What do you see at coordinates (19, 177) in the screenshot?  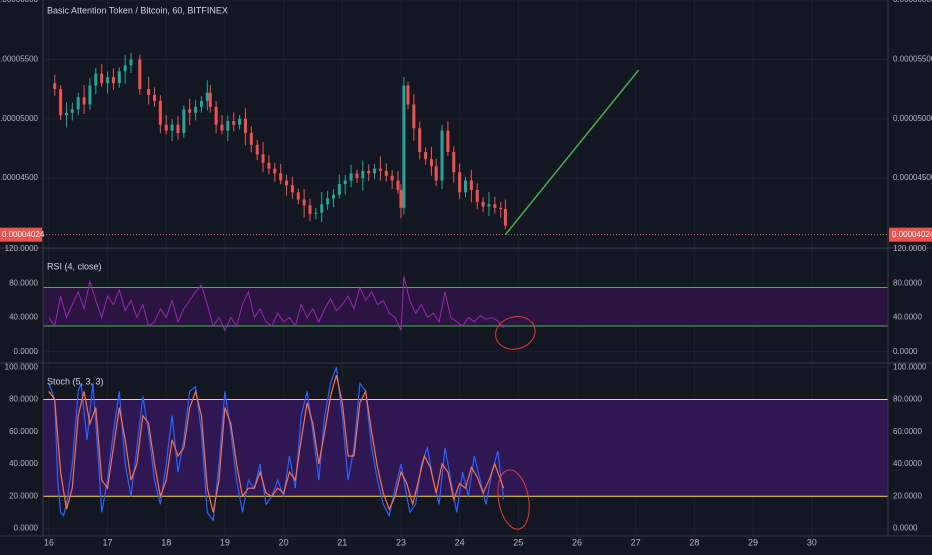 I see `y-tick-label-left: 0.00004500` at bounding box center [19, 177].